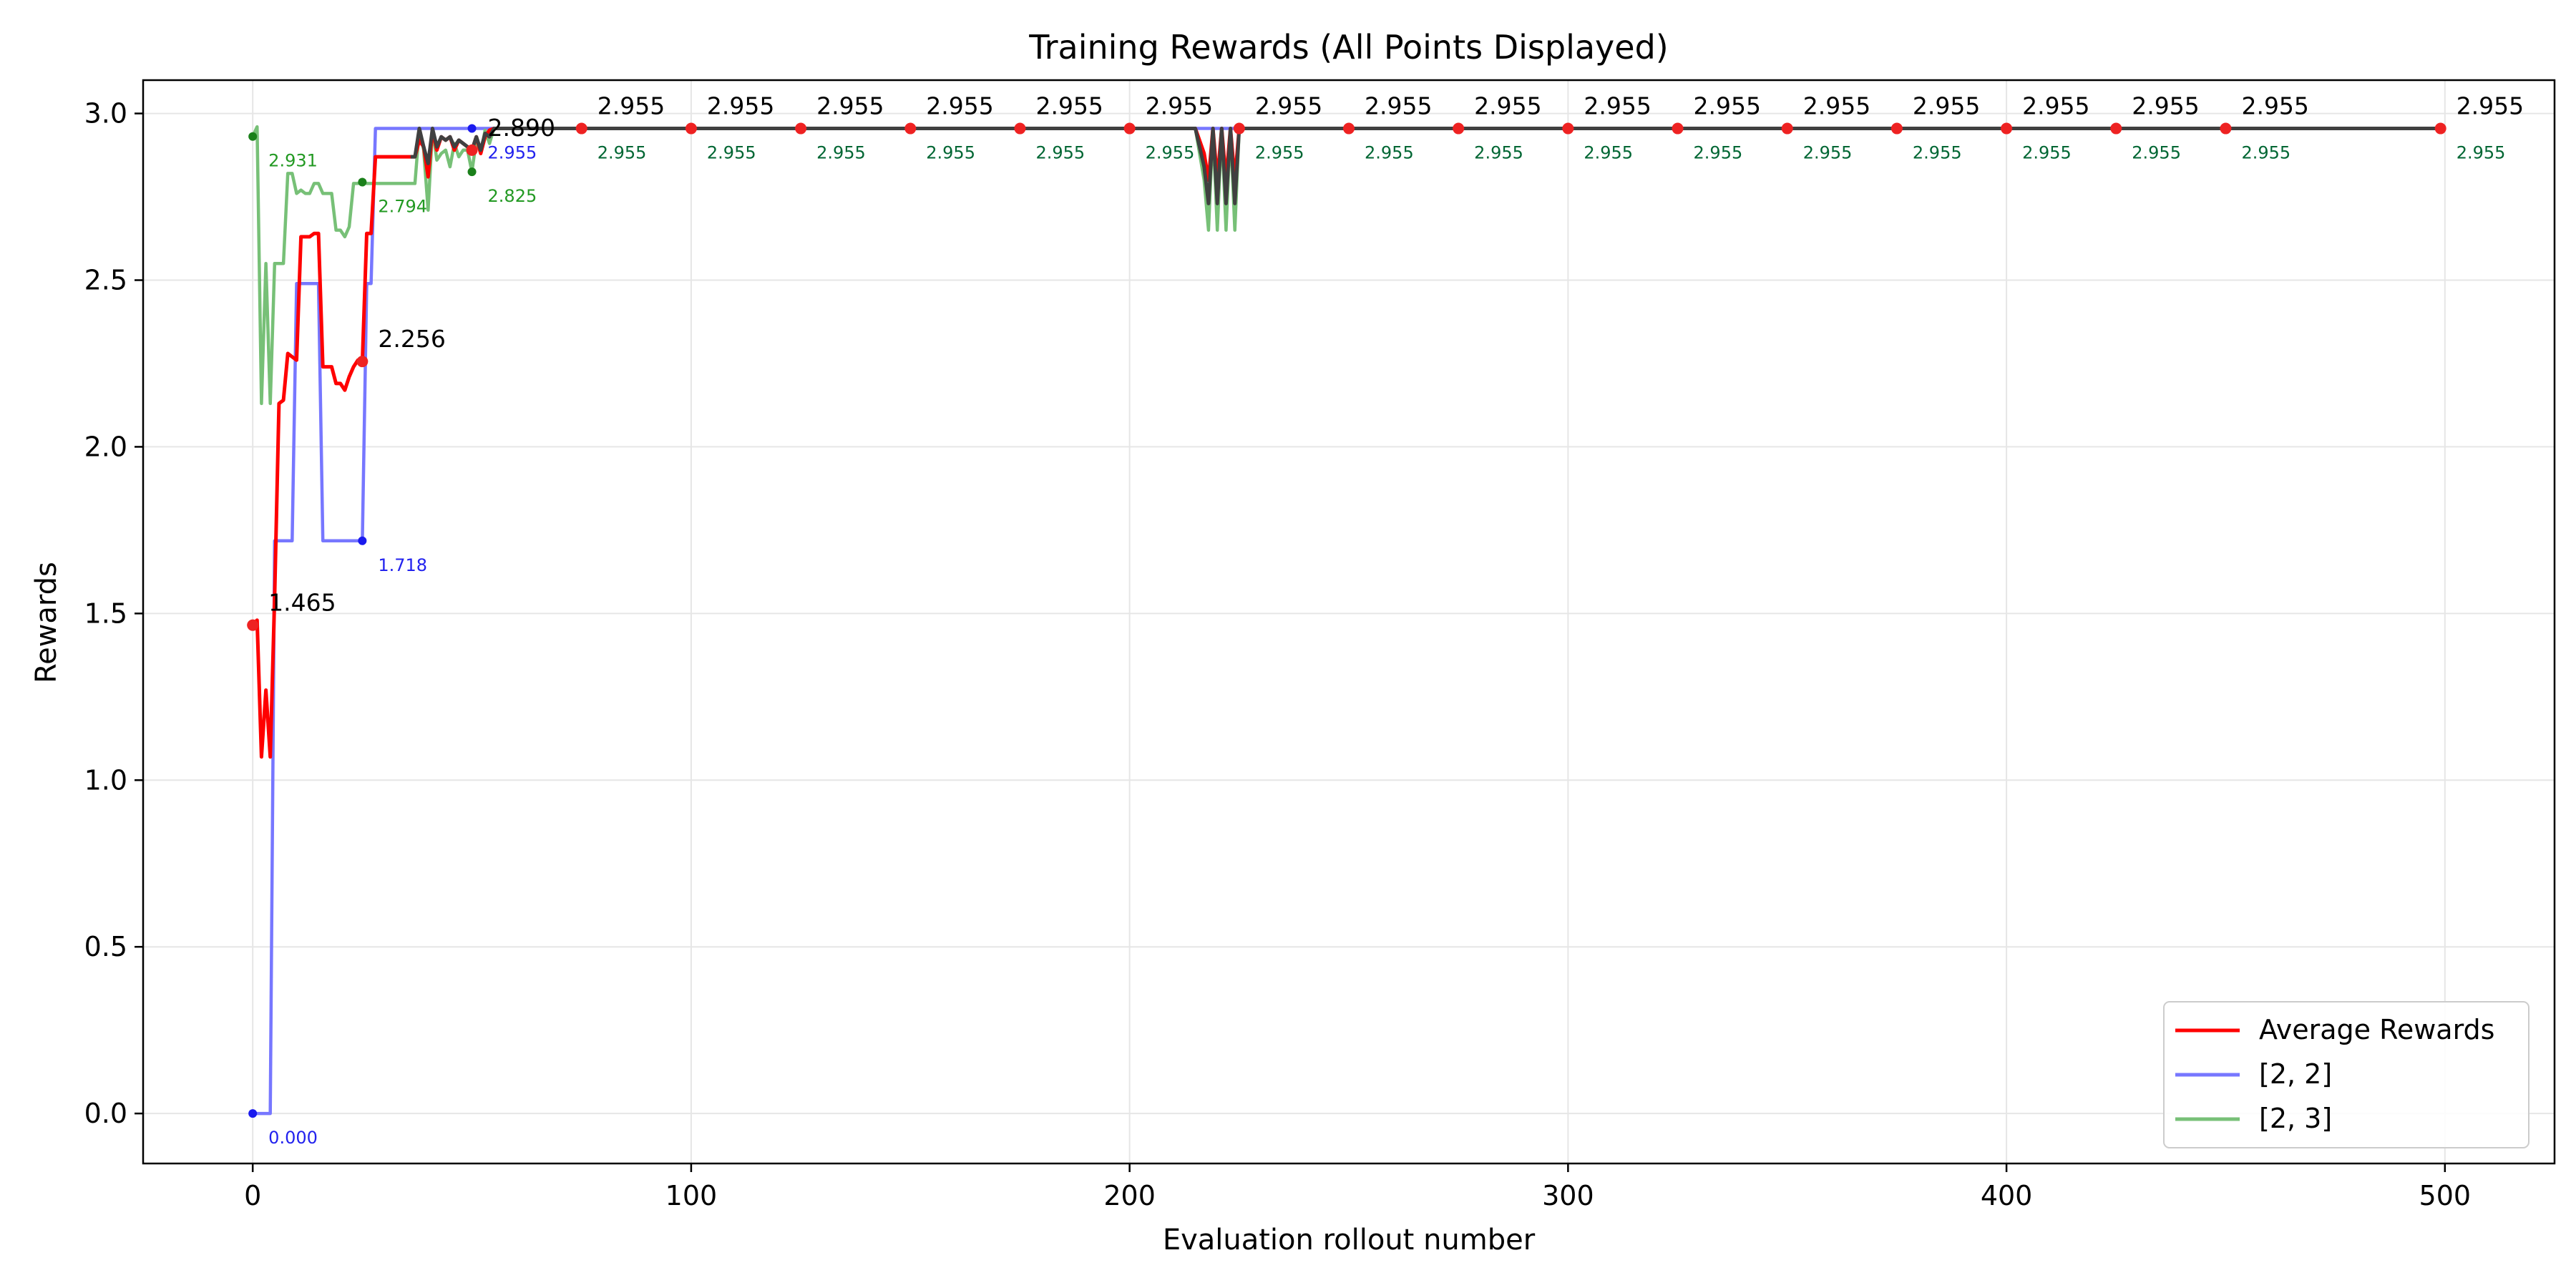 This screenshot has width=2576, height=1288. What do you see at coordinates (1427, 166) in the screenshot?
I see `line-overlap` at bounding box center [1427, 166].